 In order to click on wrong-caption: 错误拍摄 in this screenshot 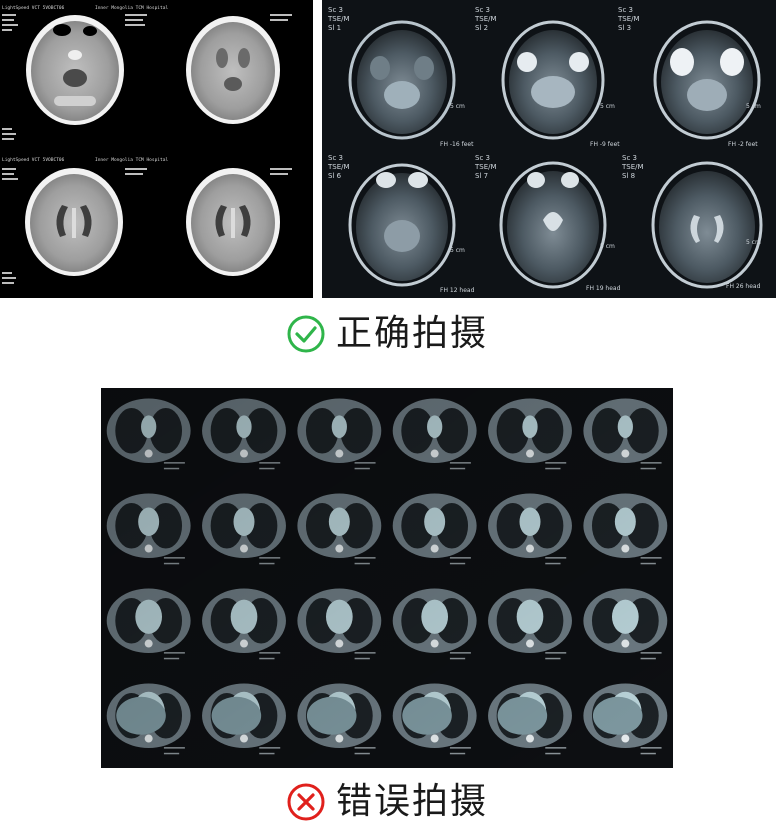, I will do `click(387, 802)`.